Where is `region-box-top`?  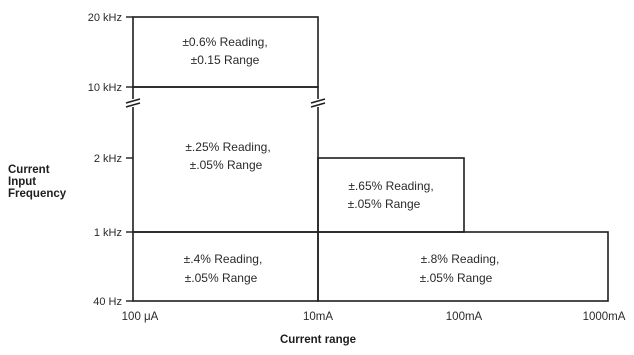 region-box-top is located at coordinates (225, 52).